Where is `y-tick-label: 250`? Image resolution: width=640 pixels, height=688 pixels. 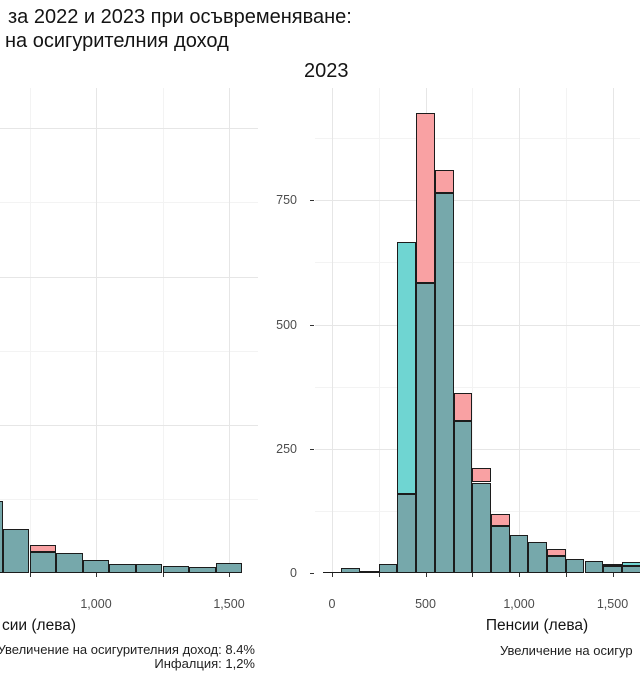
y-tick-label: 250 is located at coordinates (286, 448).